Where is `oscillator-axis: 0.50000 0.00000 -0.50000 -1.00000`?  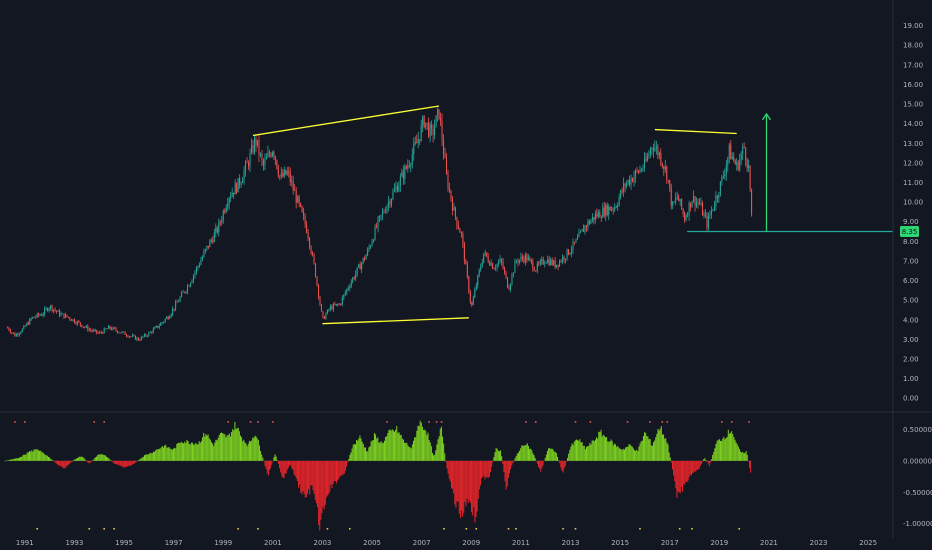 oscillator-axis: 0.50000 0.00000 -0.50000 -1.00000 is located at coordinates (917, 477).